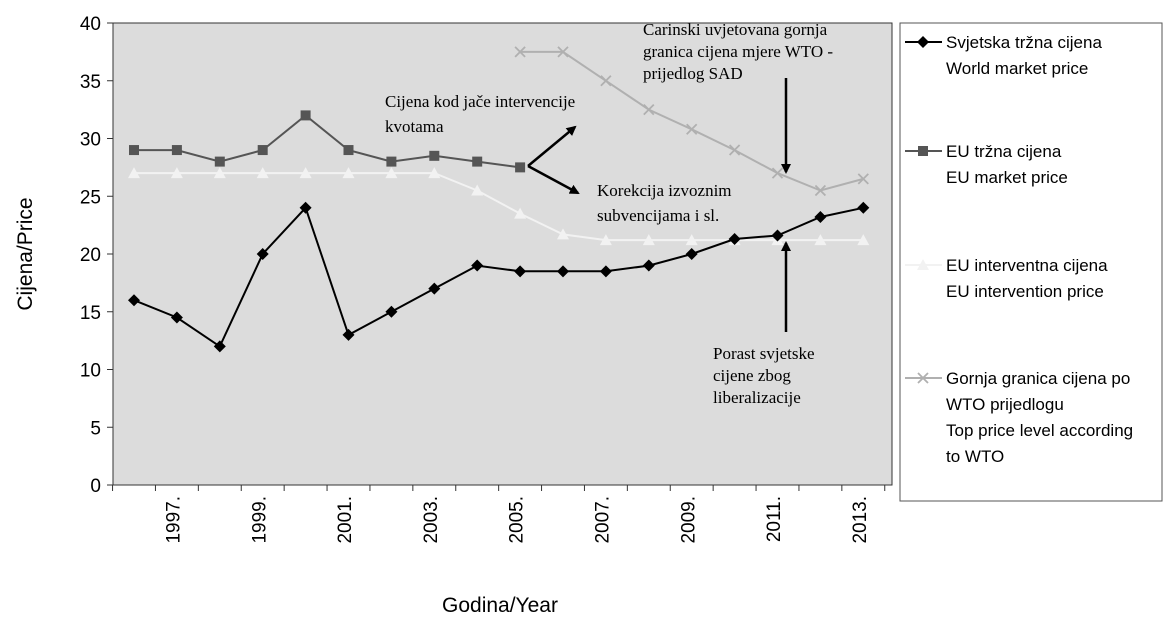 This screenshot has height=627, width=1164. What do you see at coordinates (173, 520) in the screenshot?
I see `x-tick-label: 1997.` at bounding box center [173, 520].